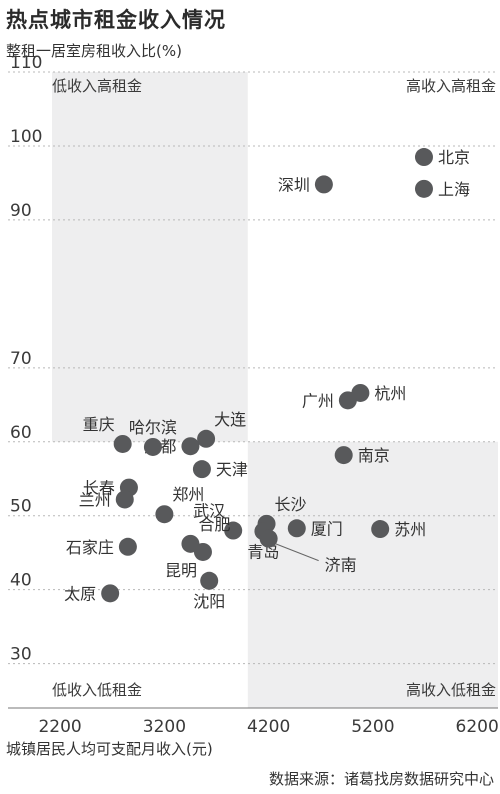 The width and height of the screenshot is (500, 794). I want to click on point-label: 兰州, so click(95, 499).